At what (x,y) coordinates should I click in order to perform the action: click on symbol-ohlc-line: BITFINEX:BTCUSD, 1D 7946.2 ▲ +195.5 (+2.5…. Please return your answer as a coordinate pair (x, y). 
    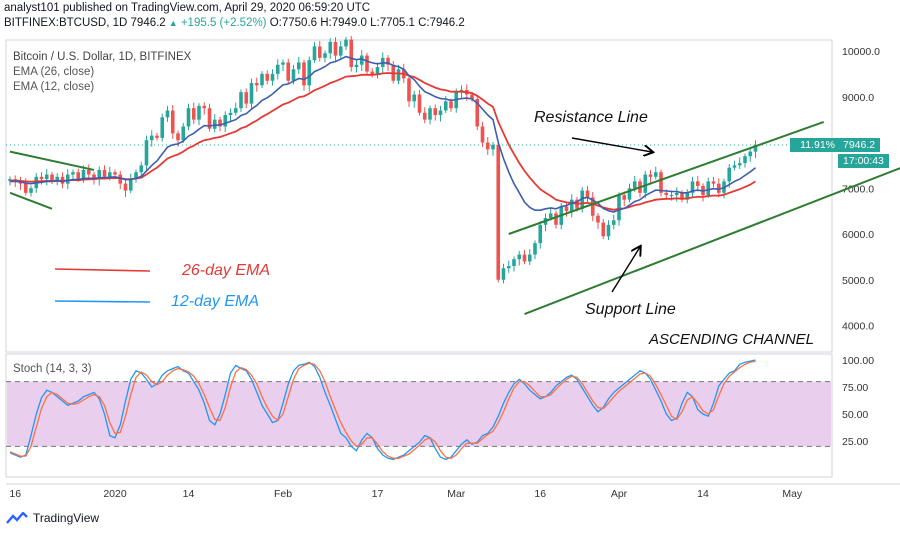
    Looking at the image, I should click on (234, 23).